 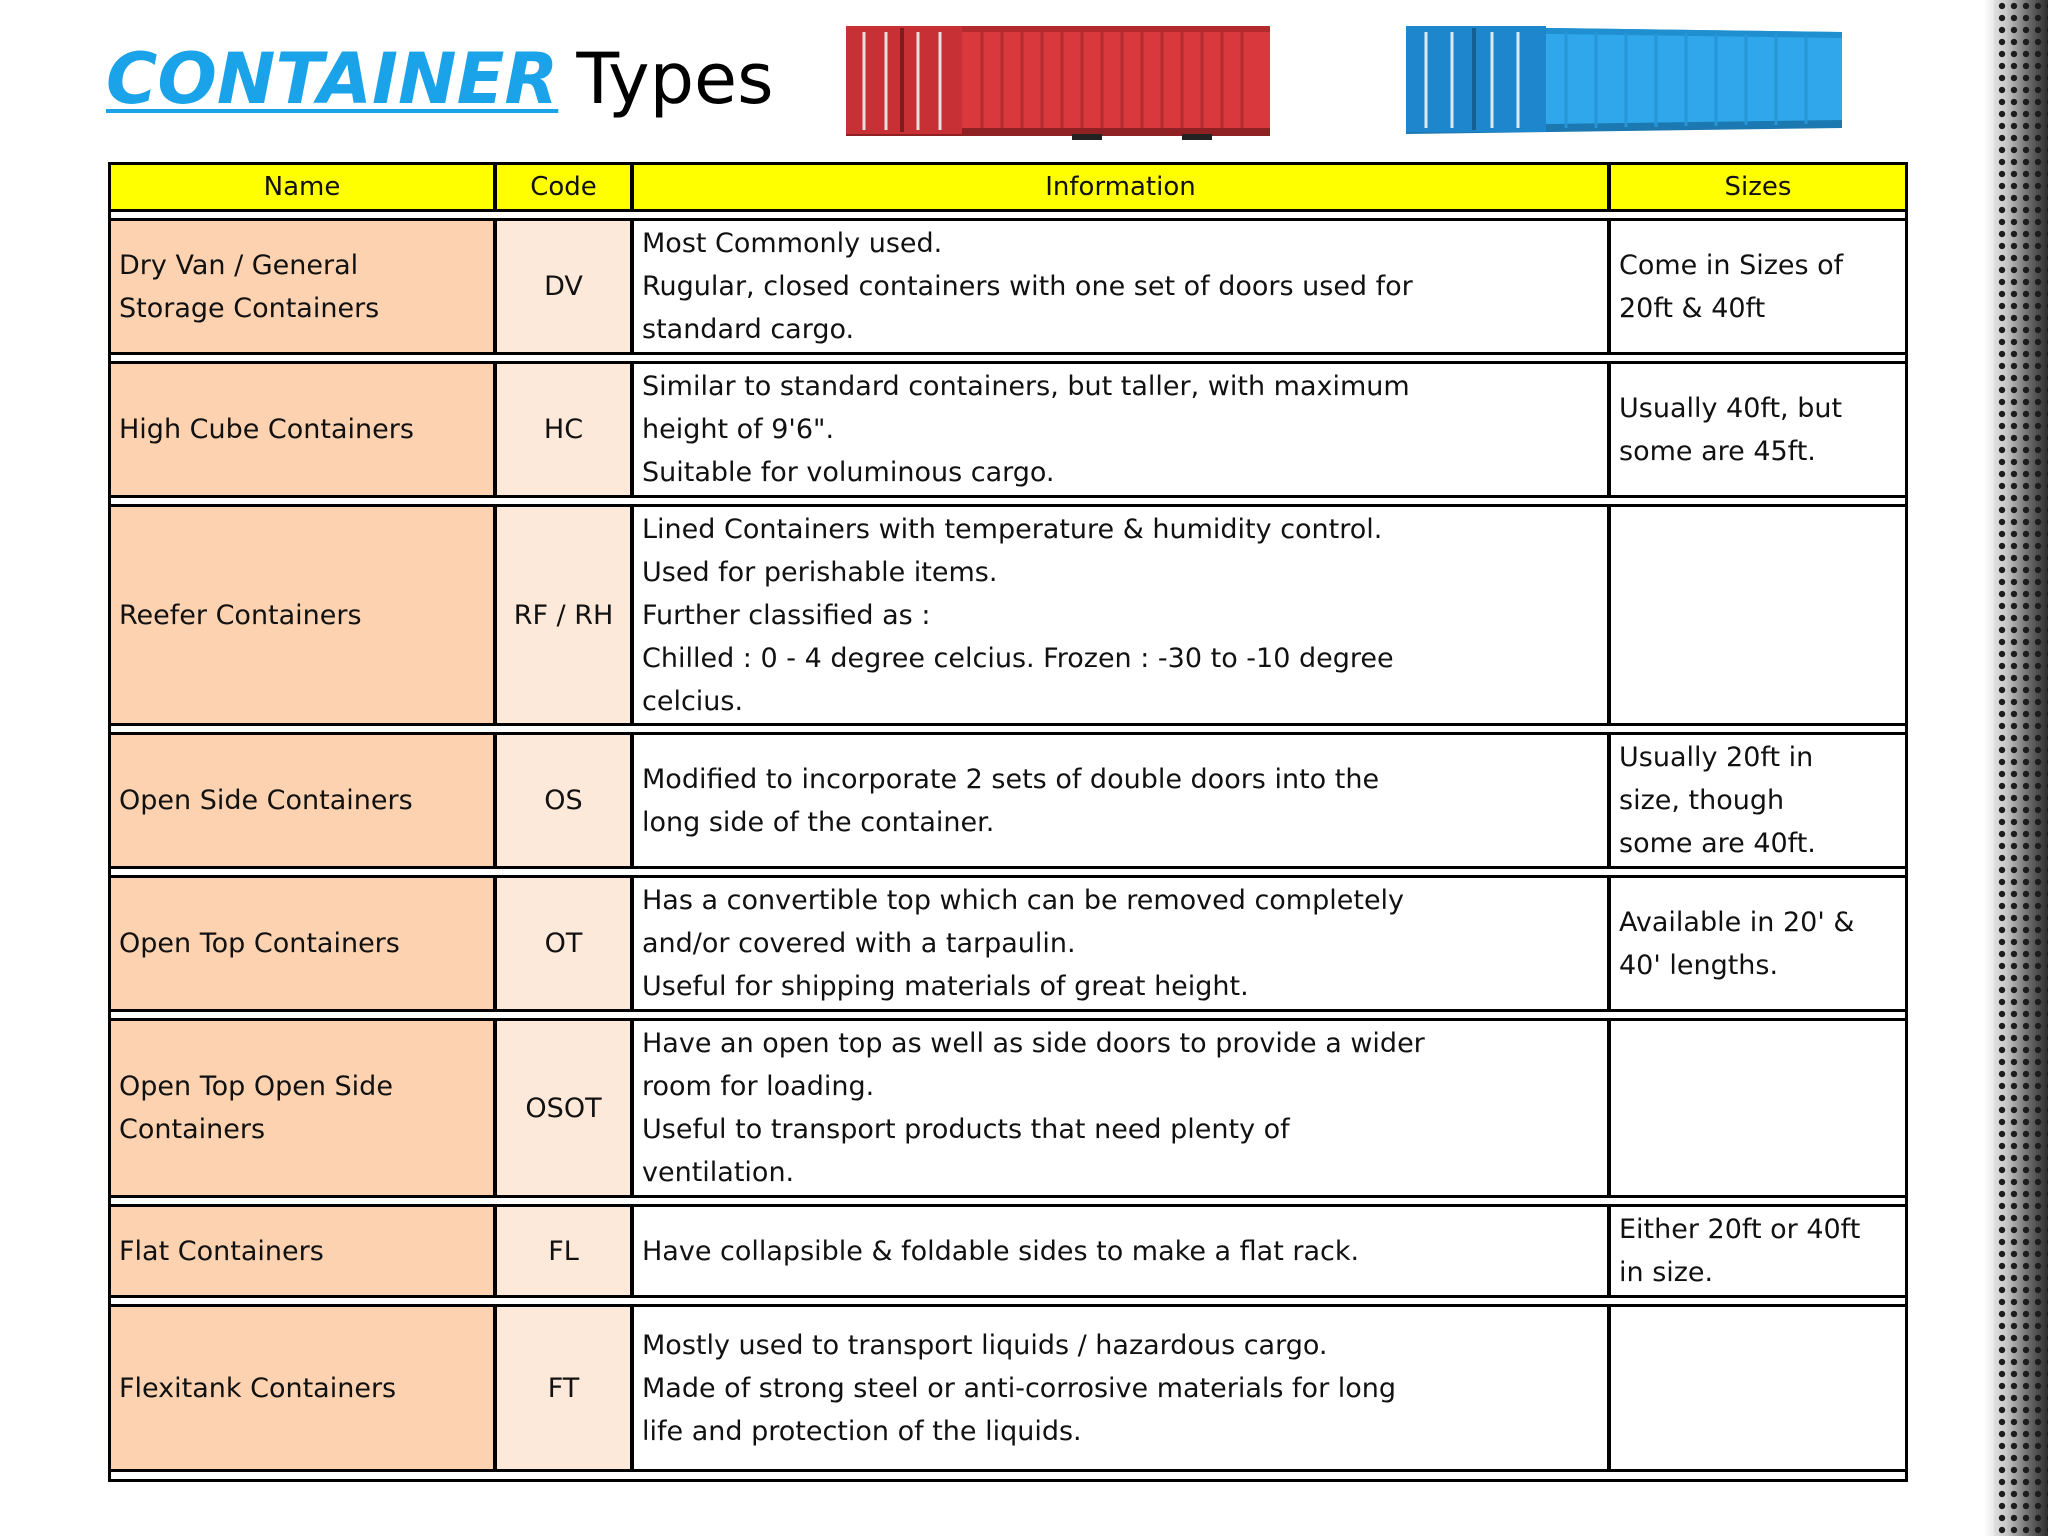 I want to click on red-shipping-container, so click(x=1058, y=83).